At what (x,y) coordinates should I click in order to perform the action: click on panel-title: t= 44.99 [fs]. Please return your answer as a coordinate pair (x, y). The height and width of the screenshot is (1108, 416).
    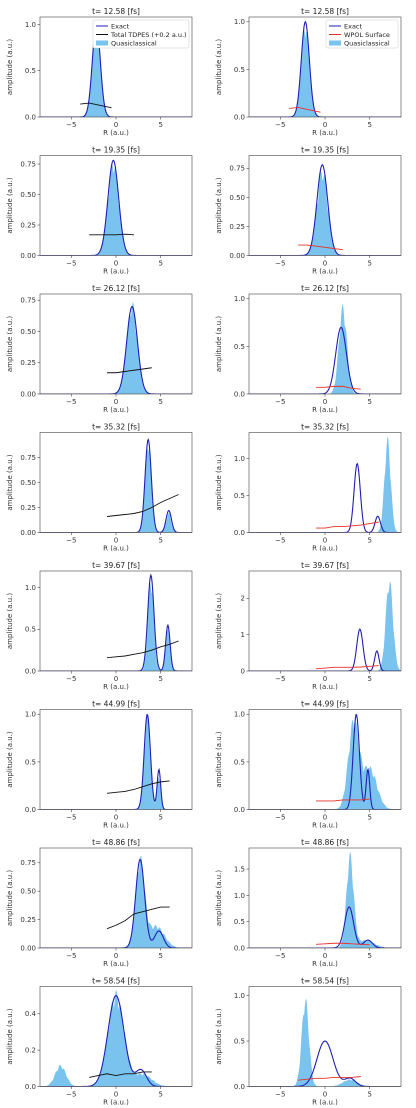
    Looking at the image, I should click on (325, 704).